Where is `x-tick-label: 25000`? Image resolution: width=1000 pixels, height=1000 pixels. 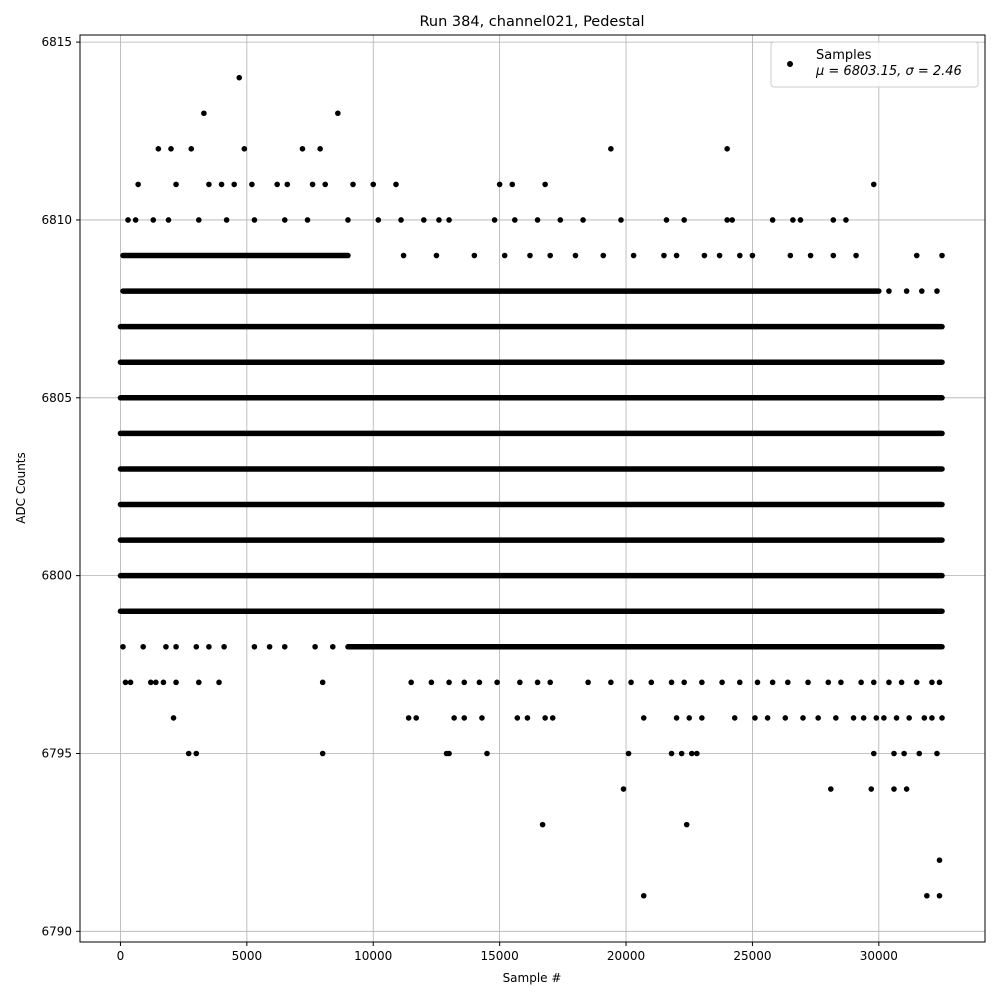 x-tick-label: 25000 is located at coordinates (752, 956).